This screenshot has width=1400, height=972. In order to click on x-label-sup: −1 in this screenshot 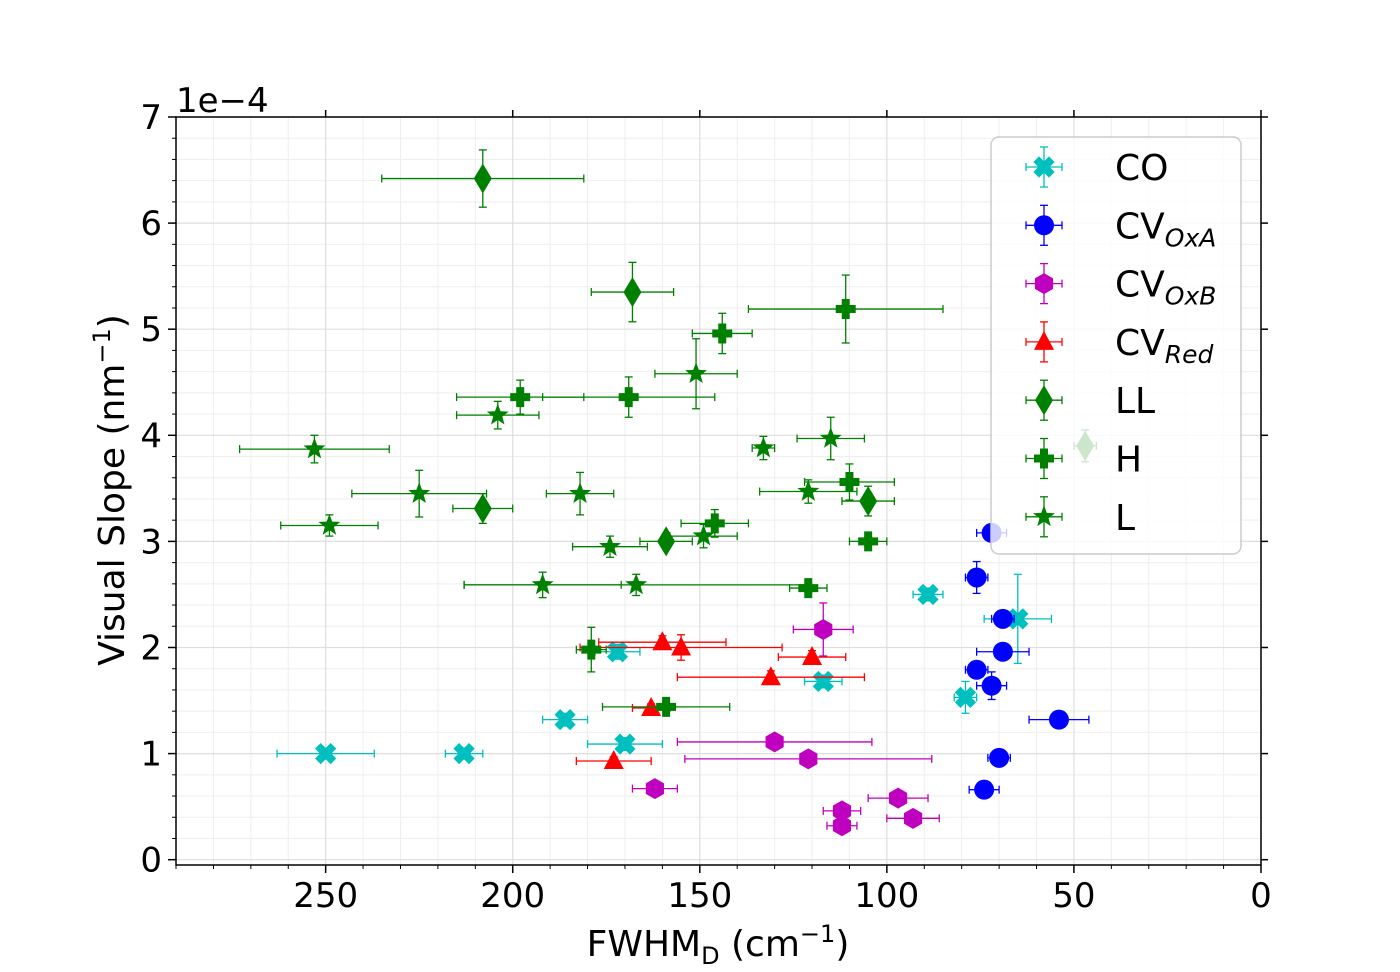, I will do `click(817, 934)`.